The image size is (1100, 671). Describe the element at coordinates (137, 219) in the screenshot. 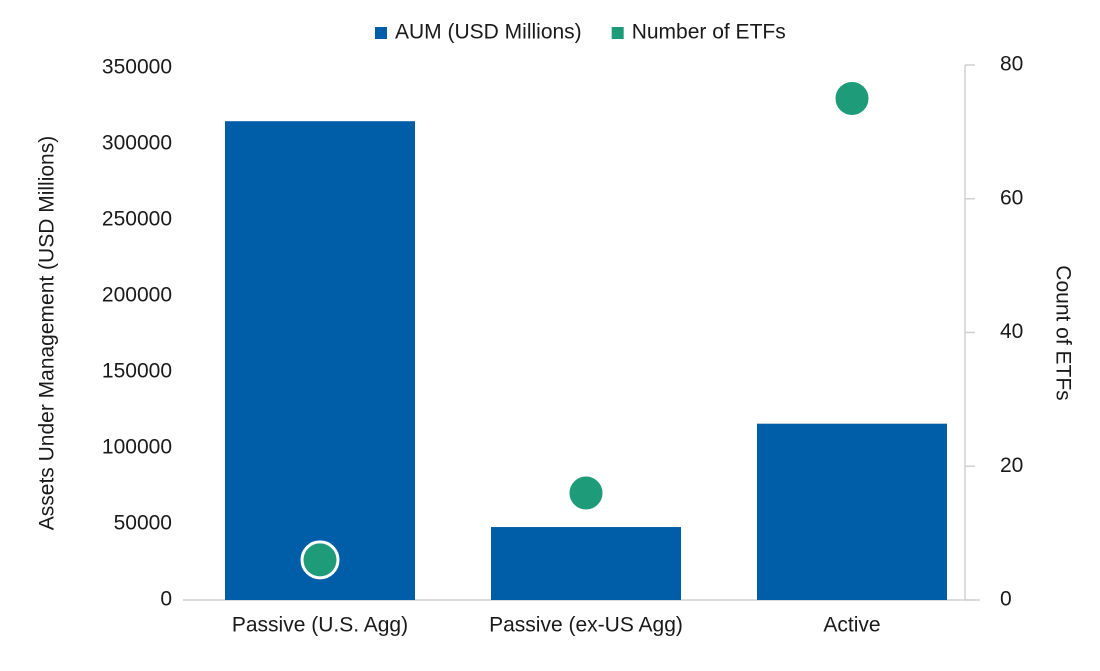

I see `y-tick-label: 250000` at that location.